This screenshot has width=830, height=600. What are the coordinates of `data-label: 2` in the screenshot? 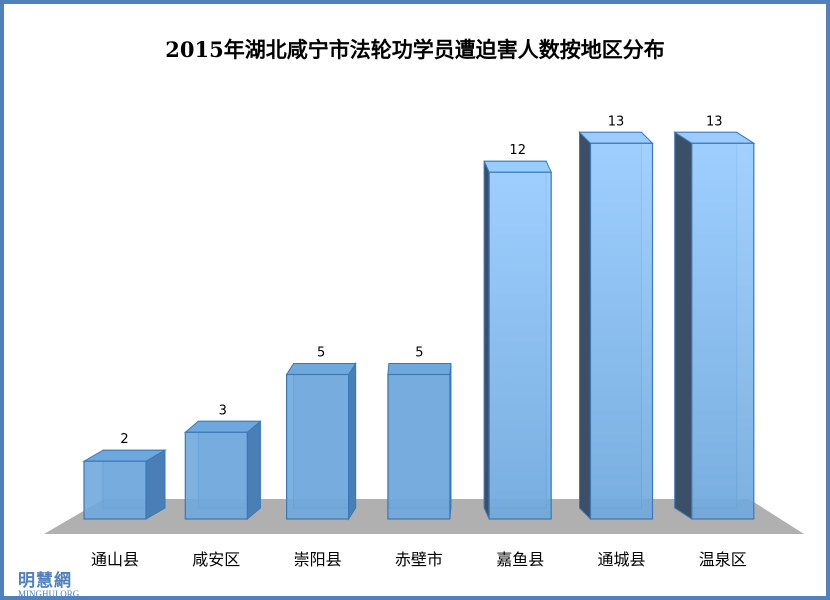 It's located at (124, 439).